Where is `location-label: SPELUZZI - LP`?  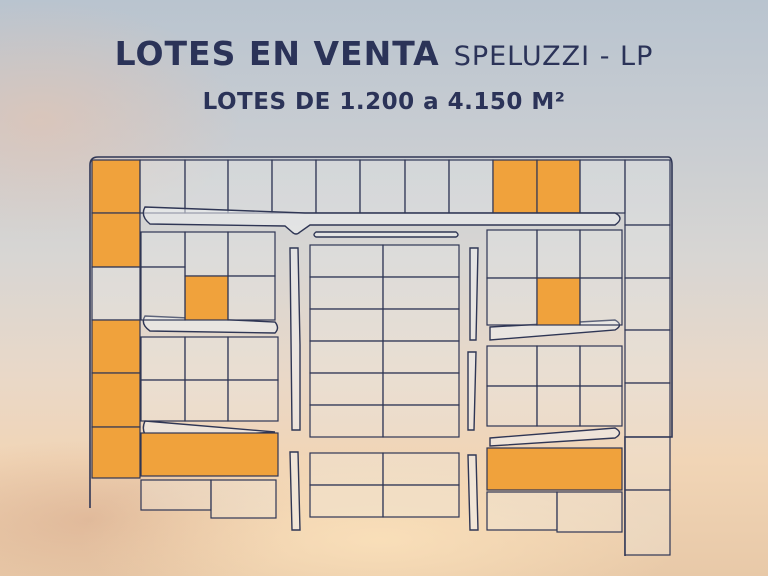 location-label: SPELUZZI - LP is located at coordinates (553, 56).